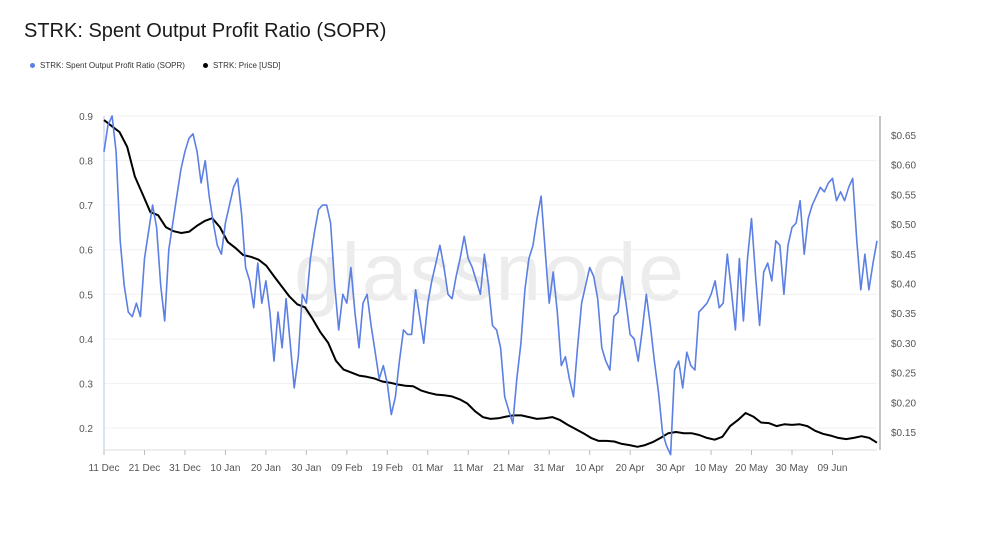 This screenshot has height=554, width=984. I want to click on x-axis-tick-label: 09 Jun, so click(832, 468).